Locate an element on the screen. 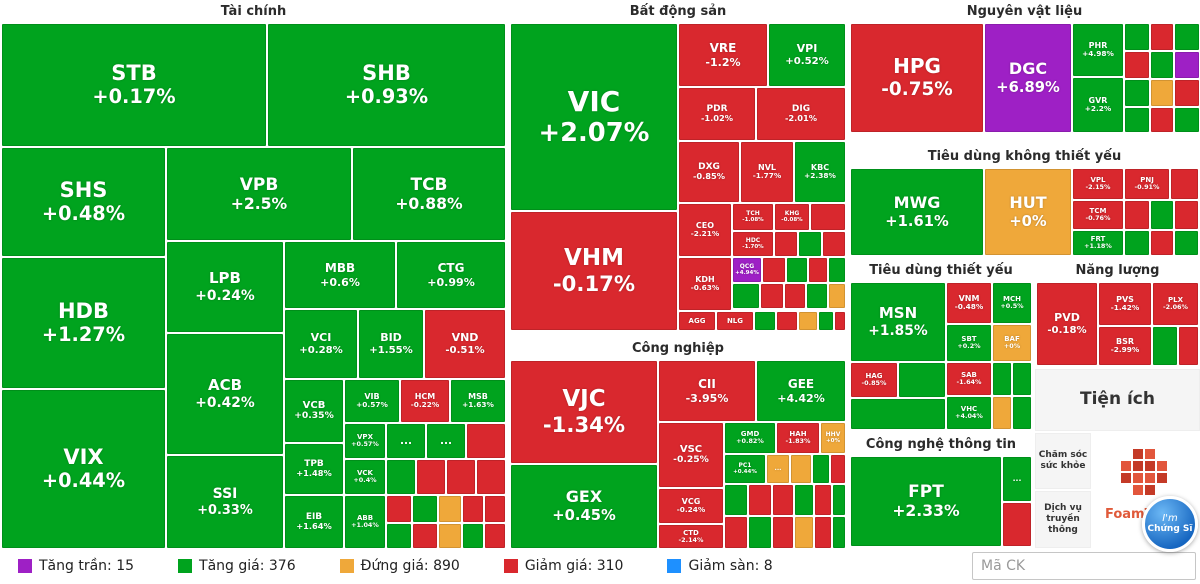 The width and height of the screenshot is (1200, 584). cell-hpg: HPG -0.75% is located at coordinates (917, 78).